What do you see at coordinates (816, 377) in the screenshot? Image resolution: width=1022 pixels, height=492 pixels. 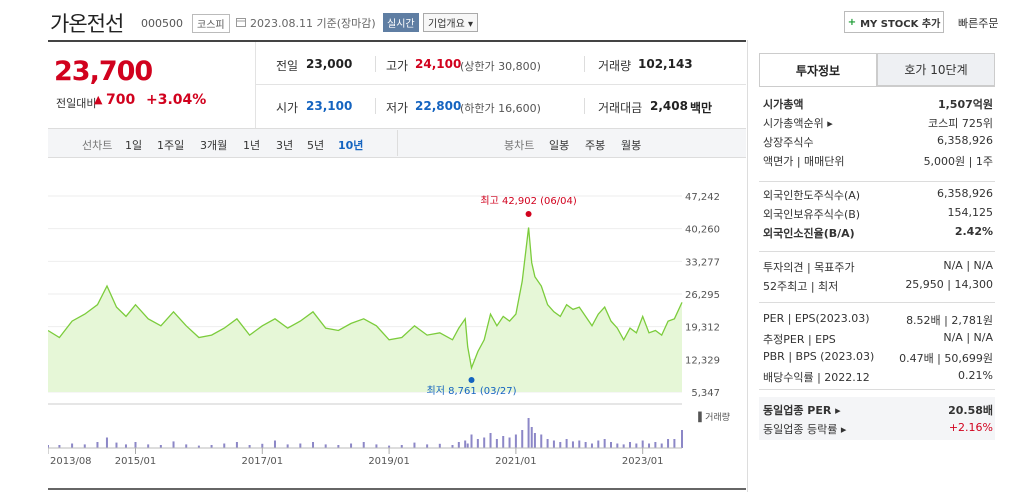 I see `info-label: 배당수익률 | 2022.12` at bounding box center [816, 377].